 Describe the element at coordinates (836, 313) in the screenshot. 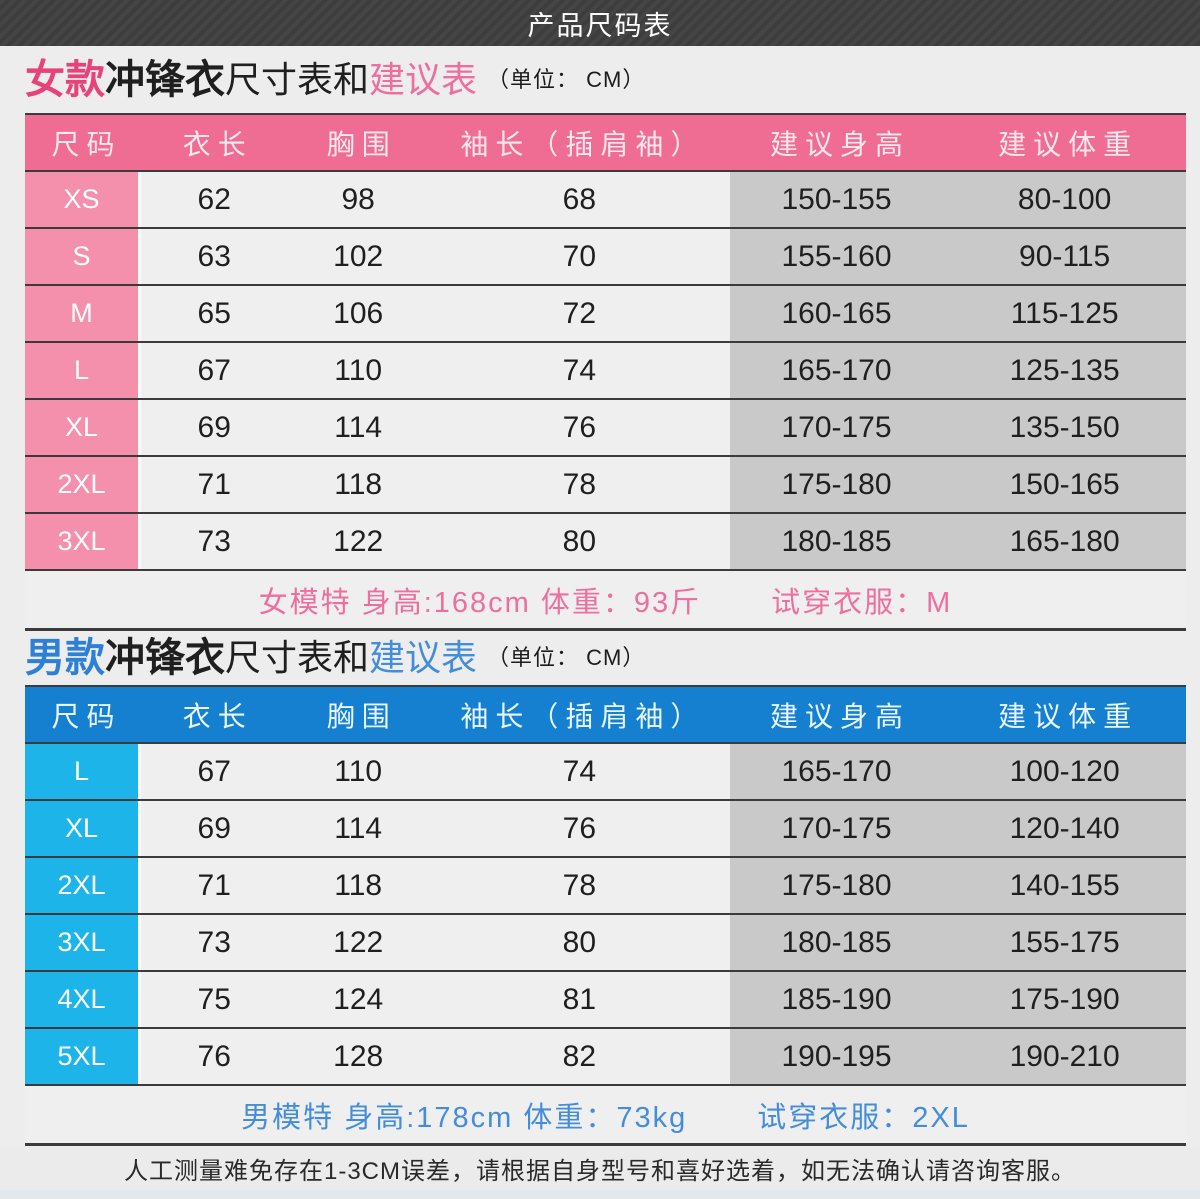

I see `height-cell: 160-165` at that location.